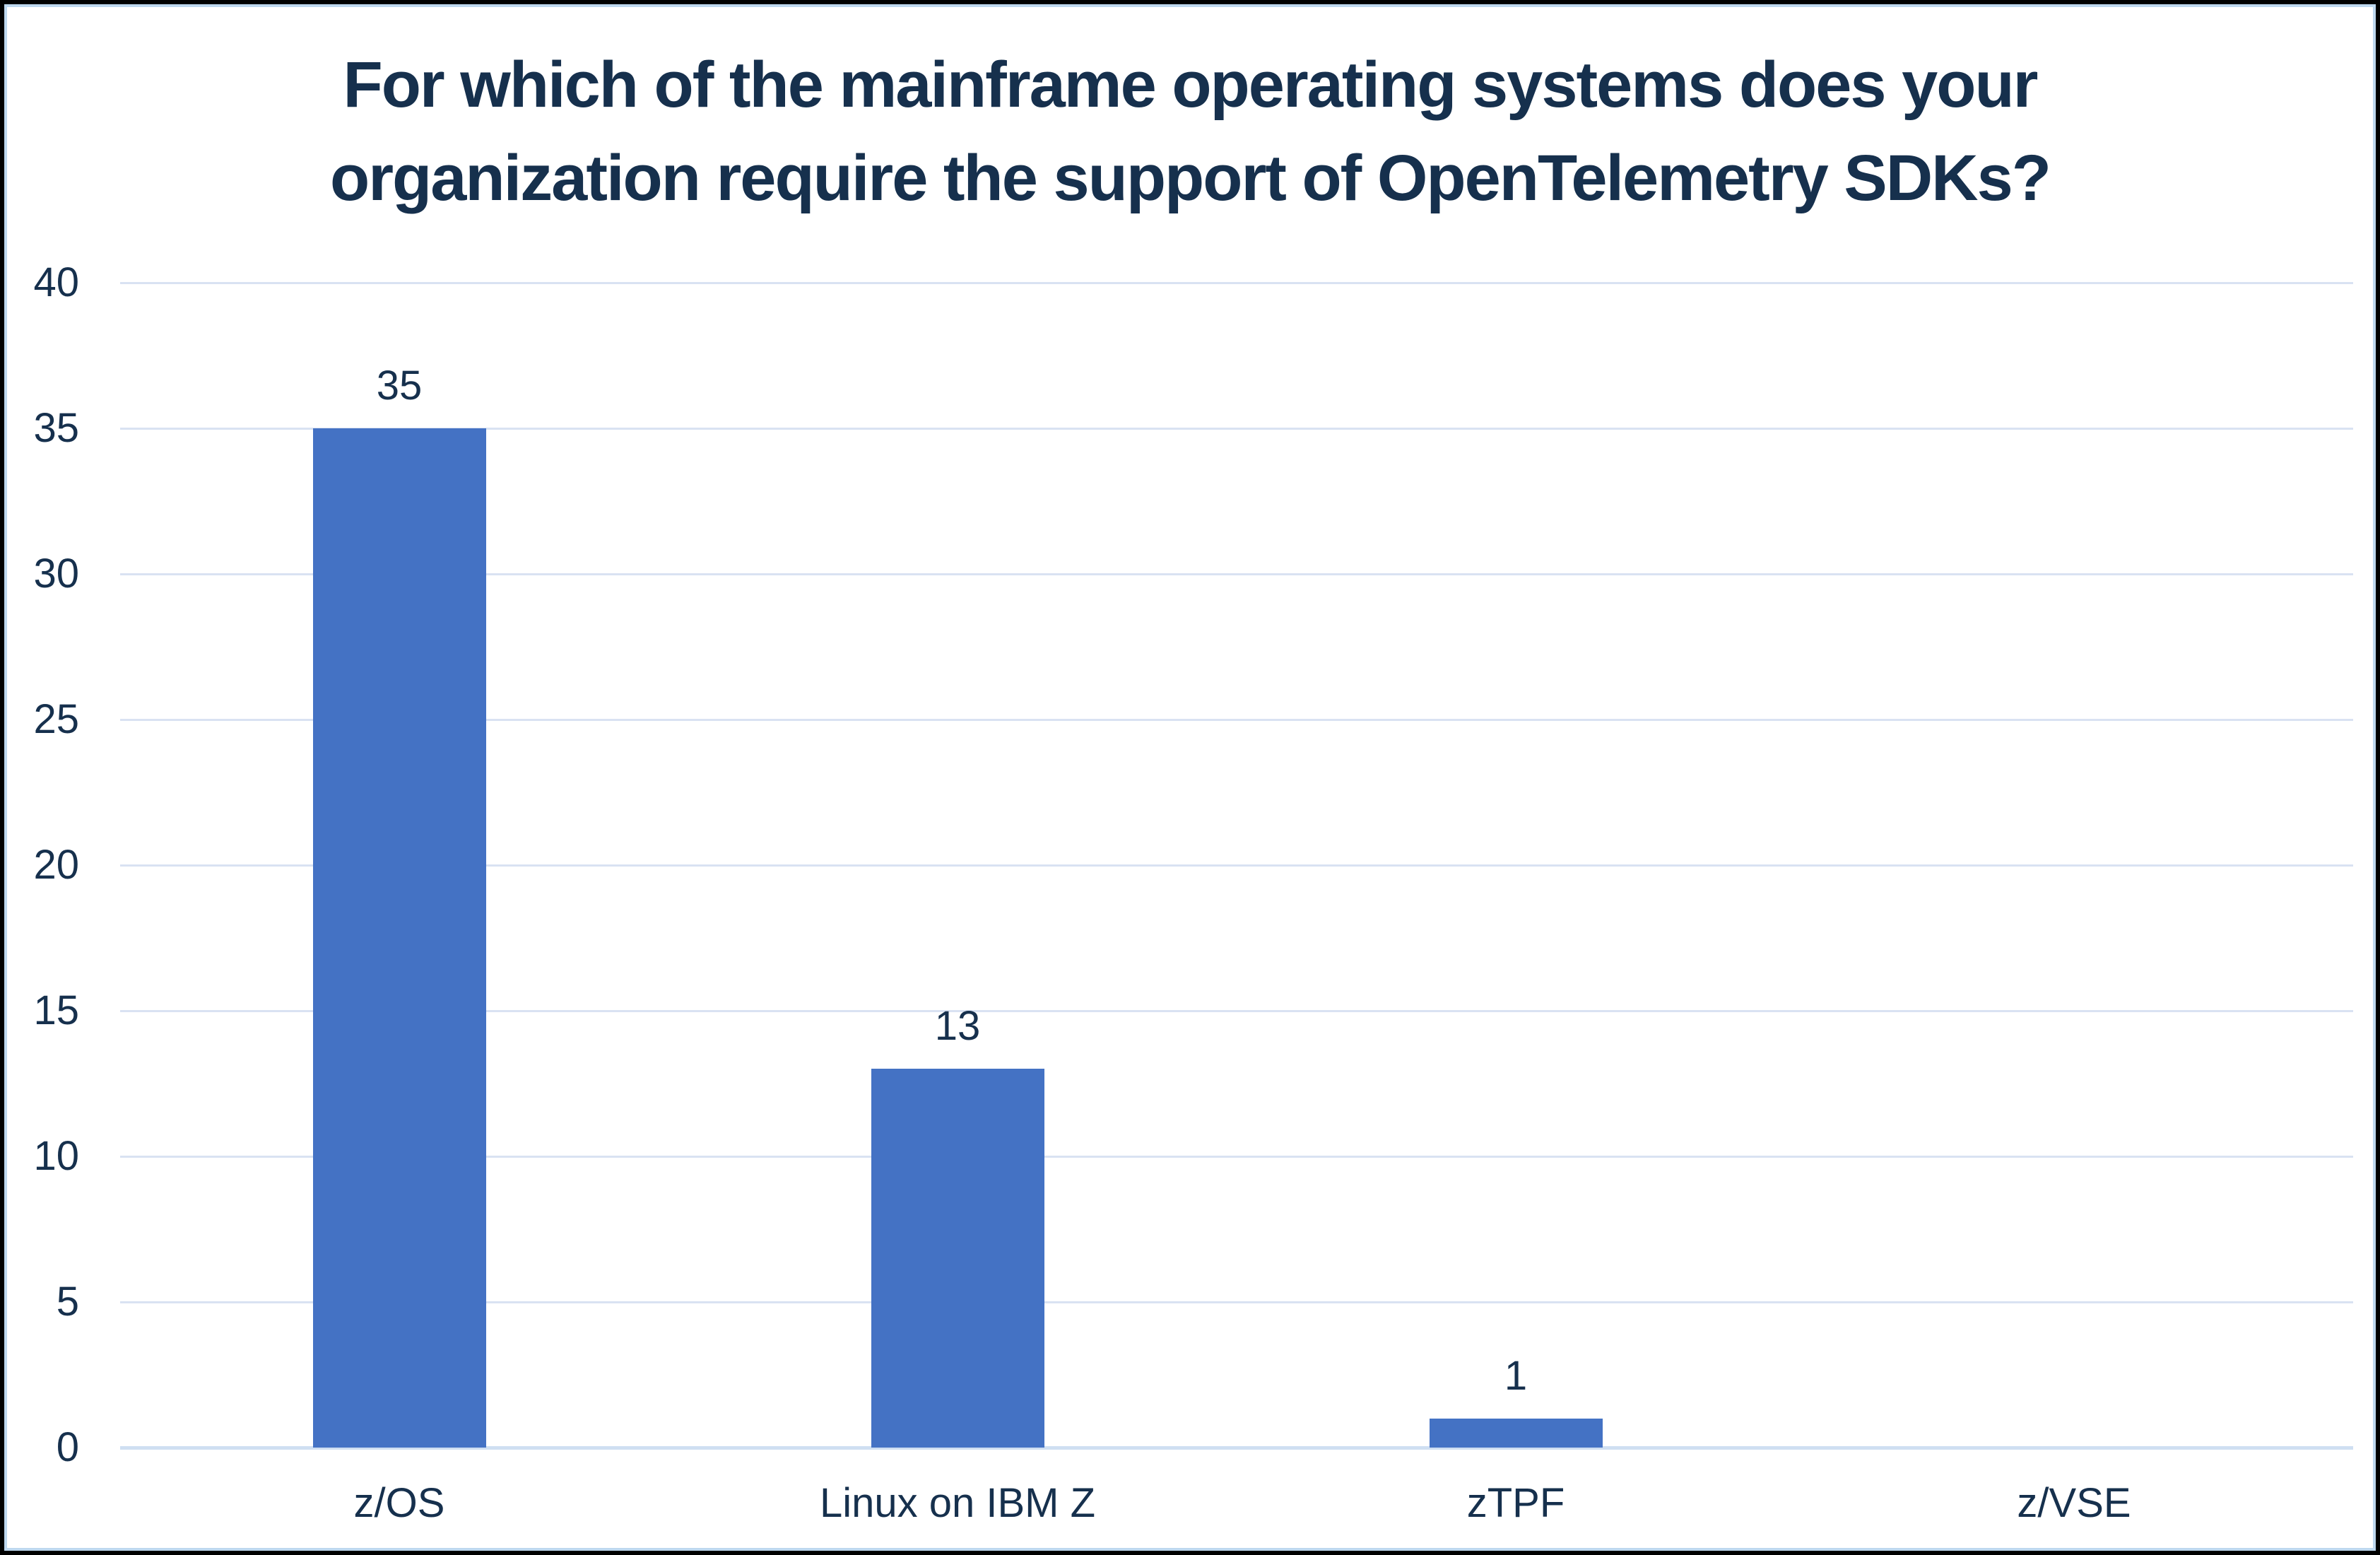  What do you see at coordinates (2074, 1503) in the screenshot?
I see `x-category-label-z-vse: z/VSE` at bounding box center [2074, 1503].